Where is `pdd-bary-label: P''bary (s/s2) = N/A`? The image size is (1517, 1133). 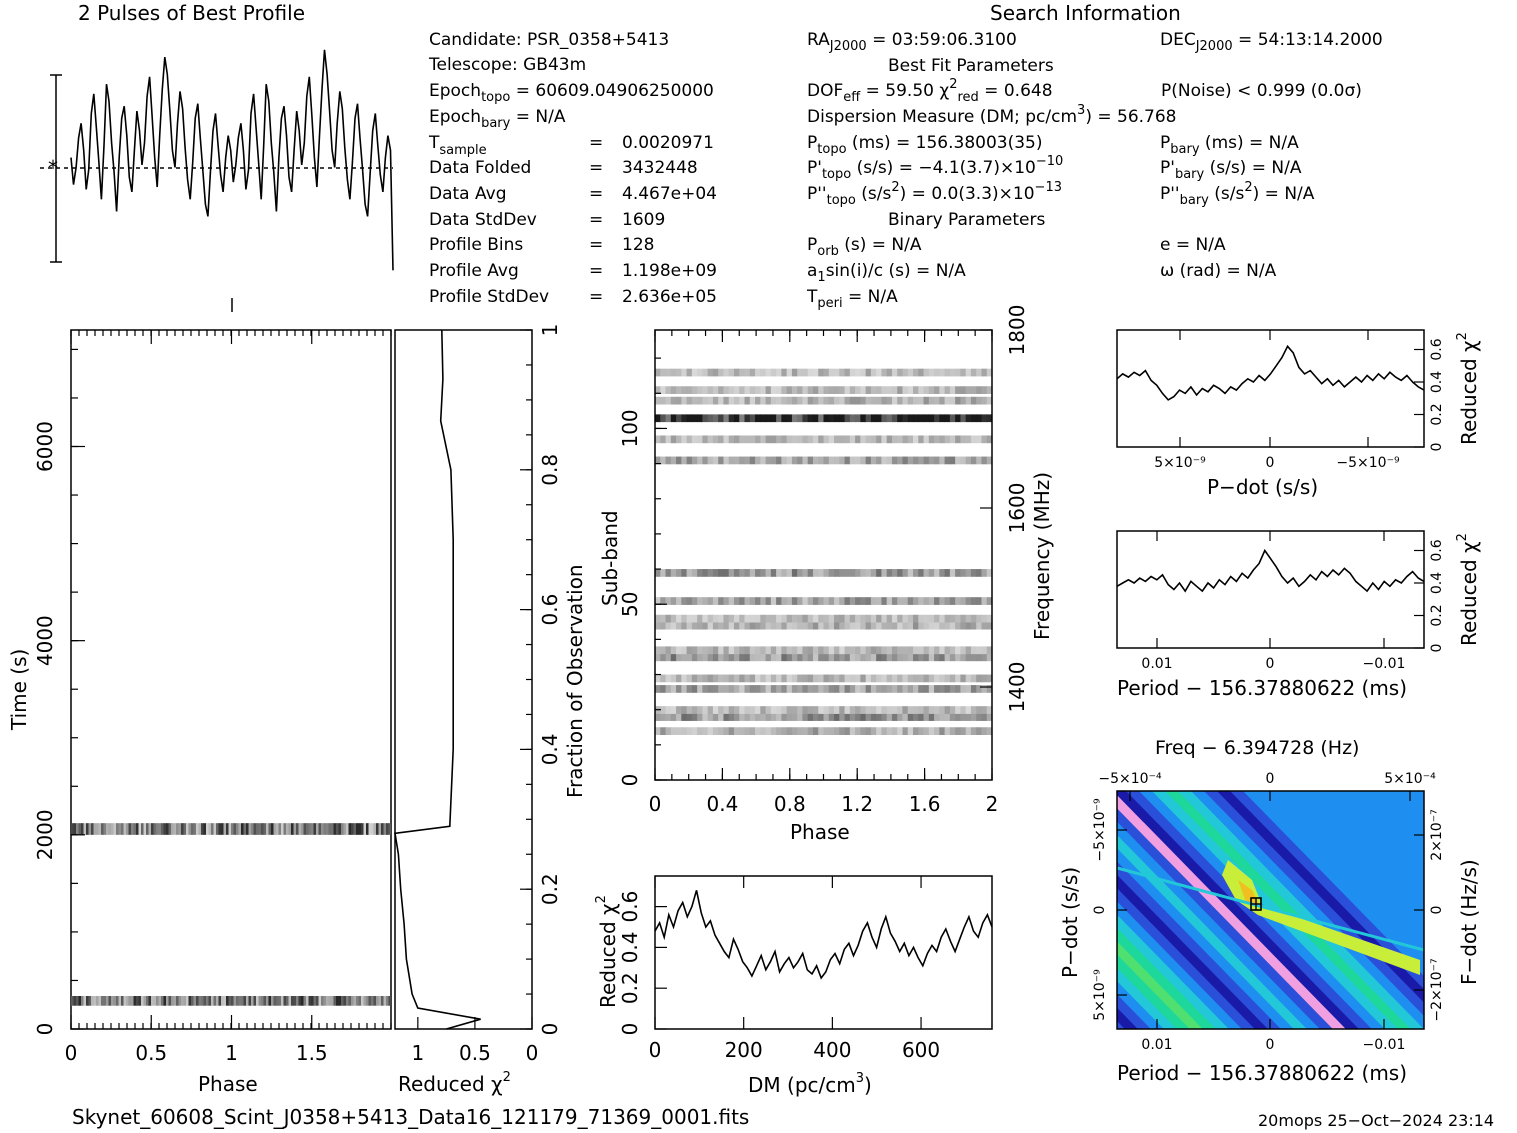 pdd-bary-label: P''bary (s/s2) = N/A is located at coordinates (1237, 194).